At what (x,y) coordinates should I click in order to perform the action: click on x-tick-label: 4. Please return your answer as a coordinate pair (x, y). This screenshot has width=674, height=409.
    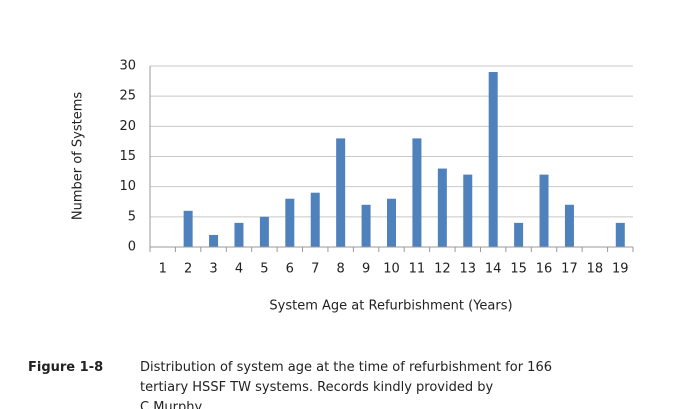
    Looking at the image, I should click on (239, 269).